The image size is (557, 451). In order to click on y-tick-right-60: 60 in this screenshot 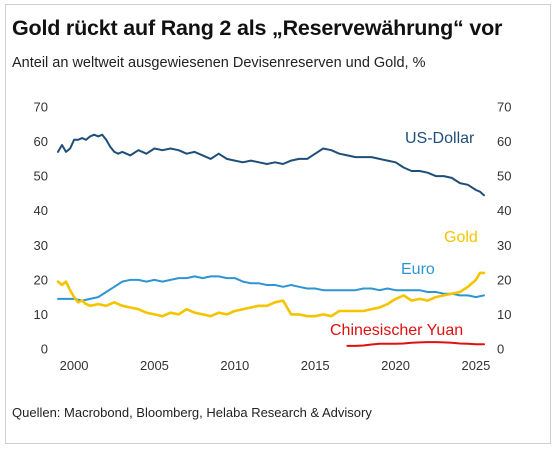, I will do `click(504, 141)`.